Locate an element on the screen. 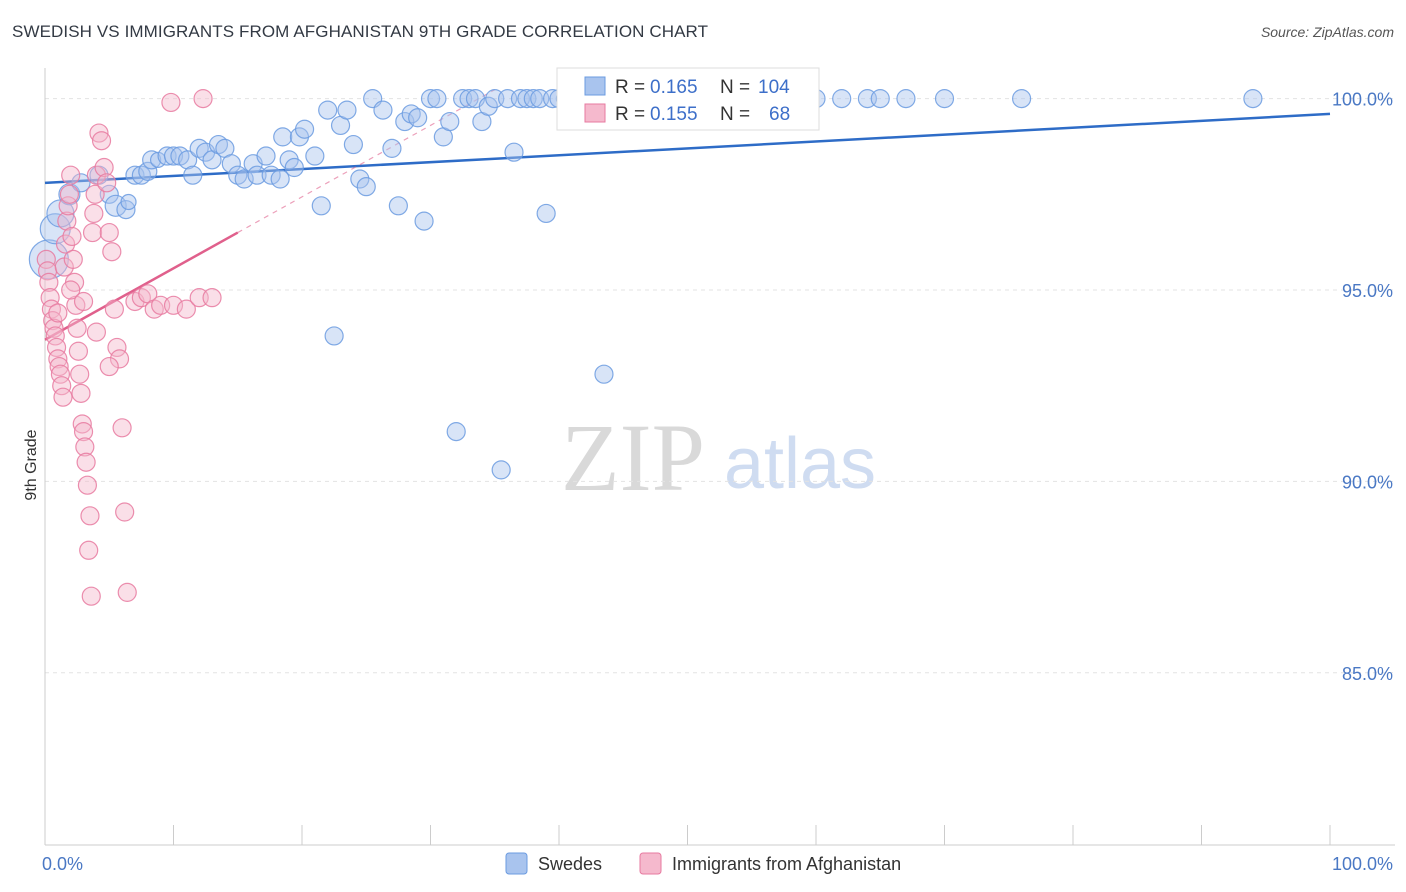  x-tick-label-0: 0.0% is located at coordinates (62, 864).